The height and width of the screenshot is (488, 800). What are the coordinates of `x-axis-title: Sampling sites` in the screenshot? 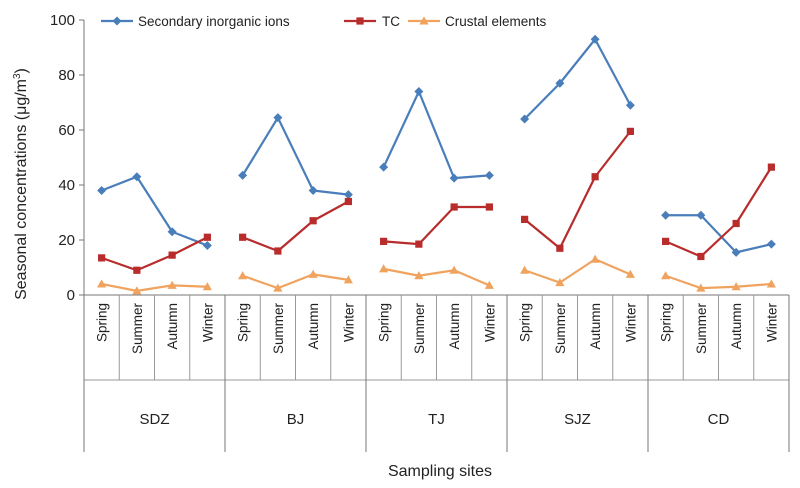 It's located at (440, 471).